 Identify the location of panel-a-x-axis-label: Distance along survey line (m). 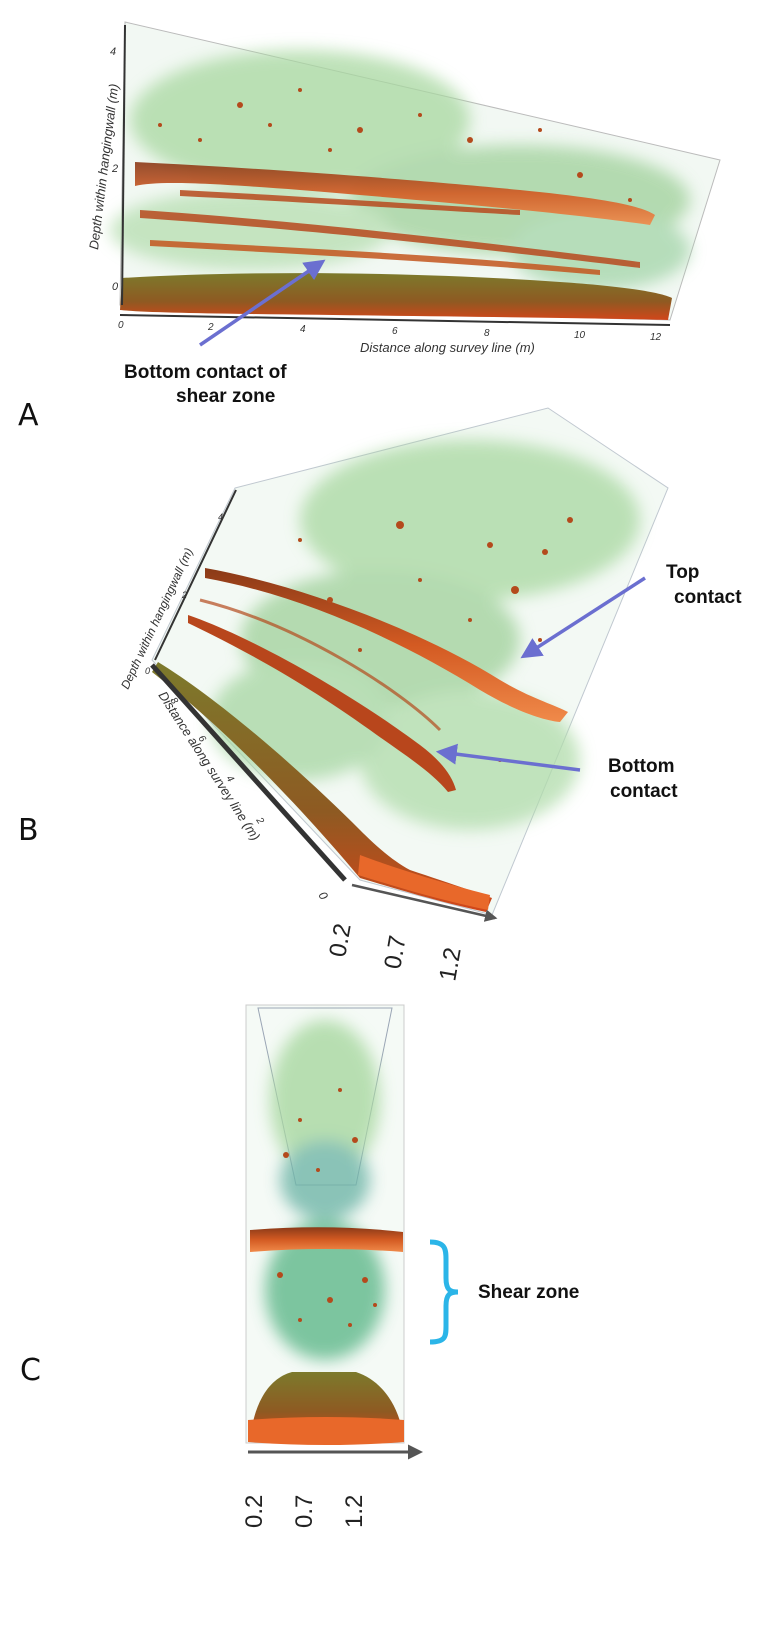
(447, 347).